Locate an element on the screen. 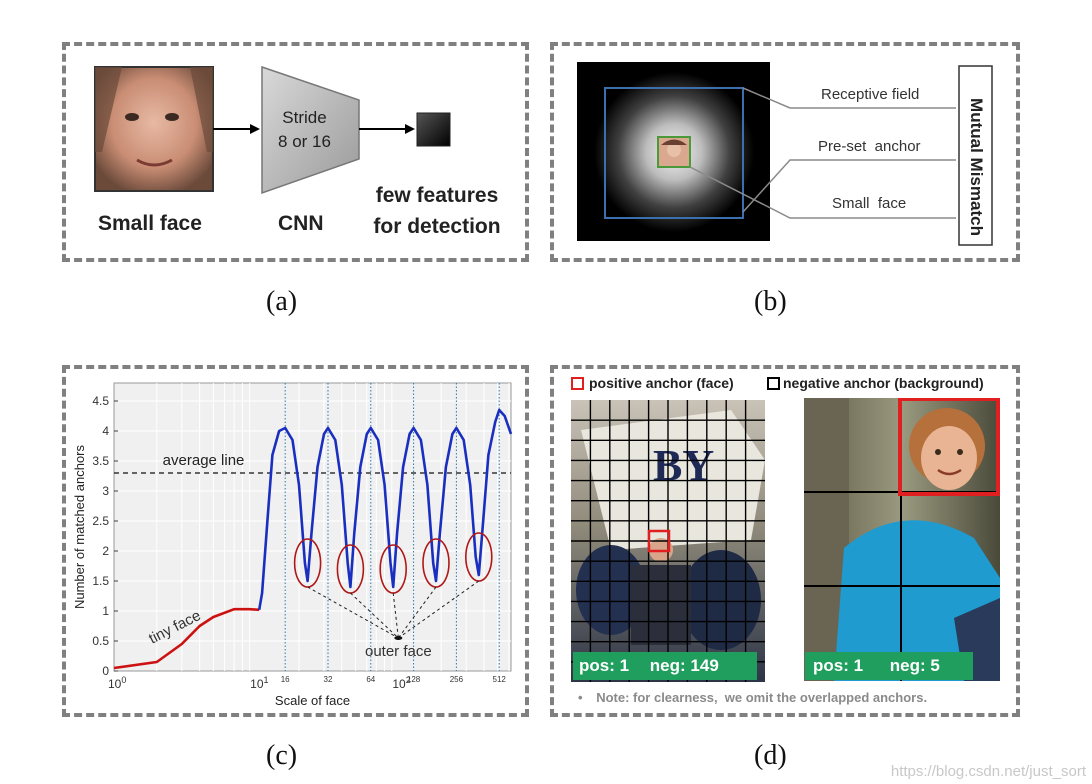 This screenshot has width=1092, height=784. x-minor-tick-label: 16 is located at coordinates (285, 679).